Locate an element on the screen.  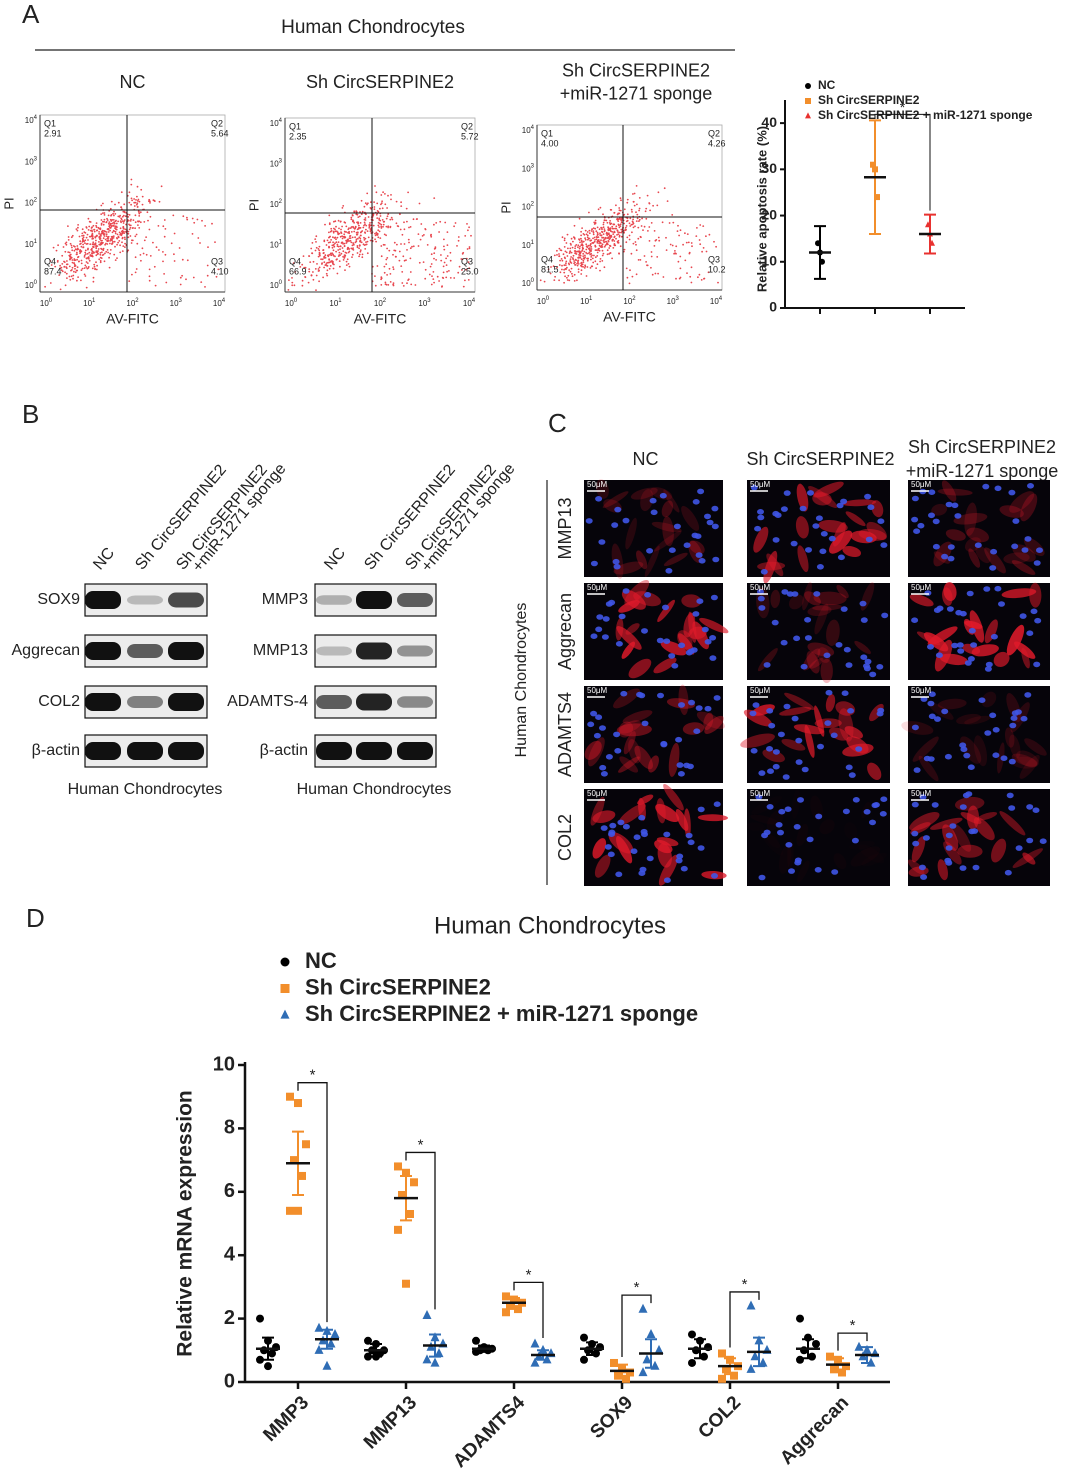
y-tick-label: 100 is located at coordinates (31, 285).